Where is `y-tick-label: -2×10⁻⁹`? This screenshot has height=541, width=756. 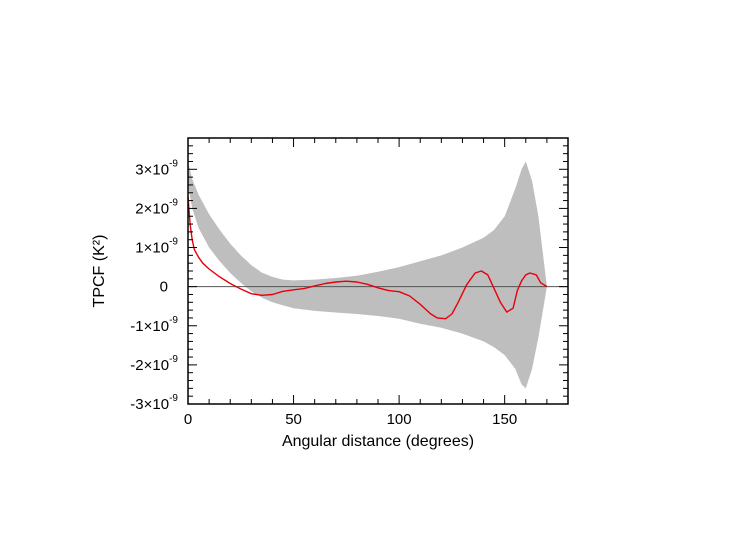 y-tick-label: -2×10⁻⁹ is located at coordinates (154, 364).